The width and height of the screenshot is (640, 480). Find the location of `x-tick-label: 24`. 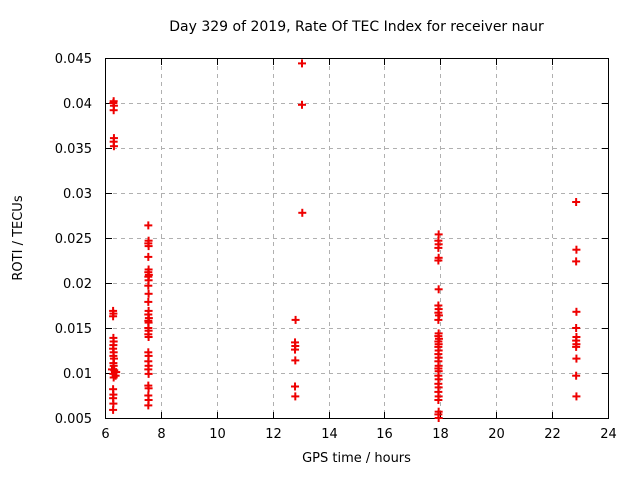

x-tick-label: 24 is located at coordinates (608, 434).